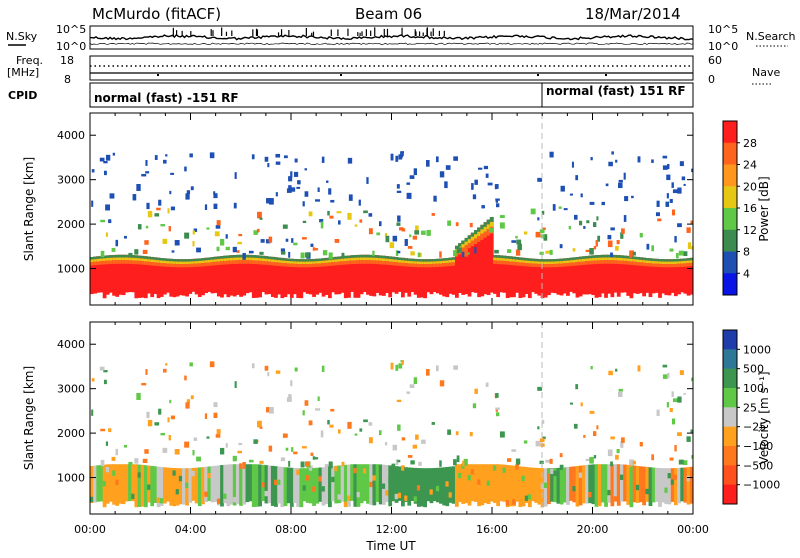 This screenshot has height=558, width=800. What do you see at coordinates (746, 273) in the screenshot?
I see `colorbar-tick-label: 4` at bounding box center [746, 273].